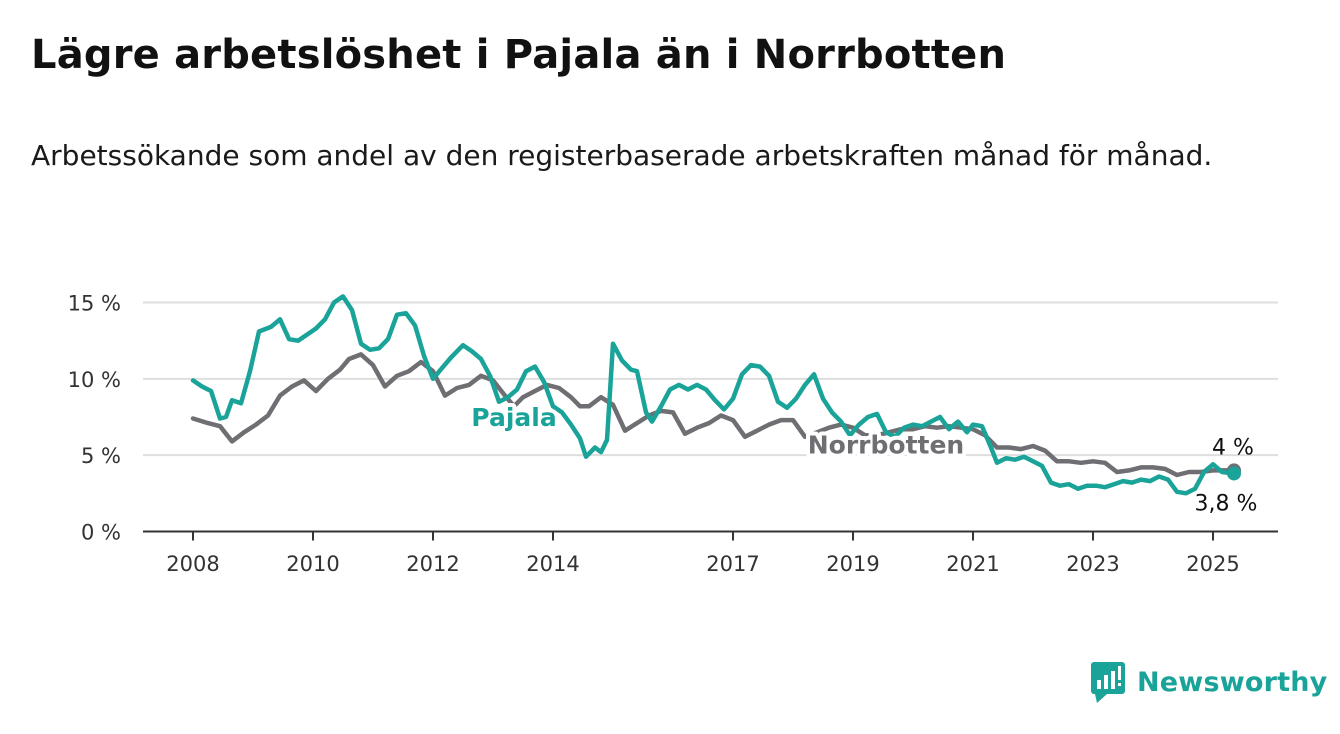 The width and height of the screenshot is (1340, 734). Describe the element at coordinates (713, 415) in the screenshot. I see `series-line-norrbotten` at that location.